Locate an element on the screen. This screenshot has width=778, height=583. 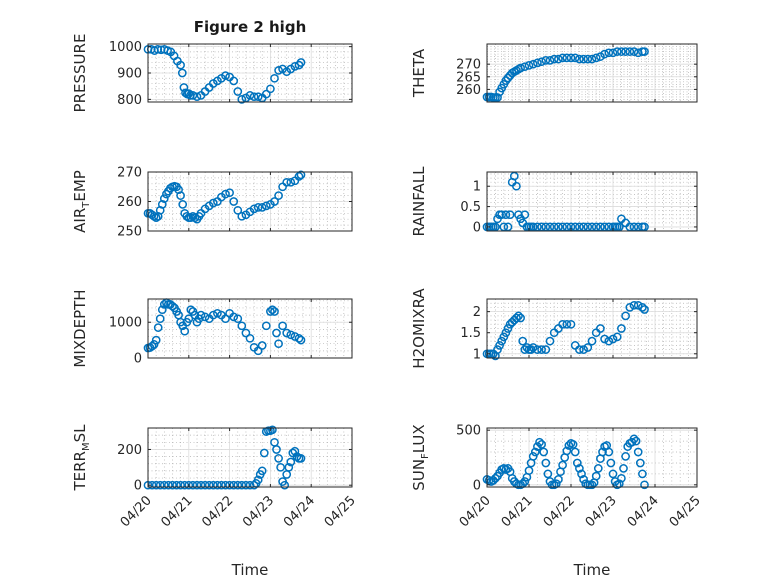
y-axis-label: MIXDEPTH is located at coordinates (80, 328).